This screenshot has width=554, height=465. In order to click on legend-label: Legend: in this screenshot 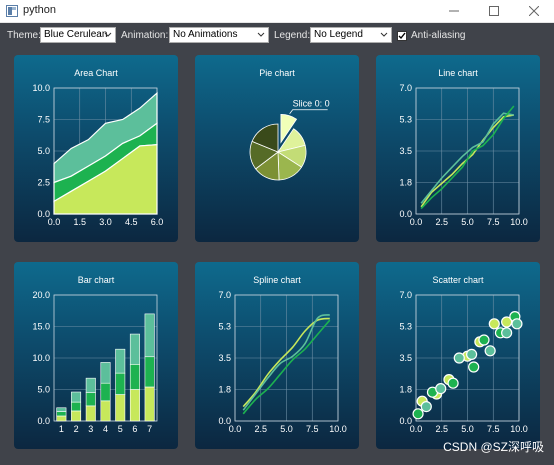, I will do `click(292, 35)`.